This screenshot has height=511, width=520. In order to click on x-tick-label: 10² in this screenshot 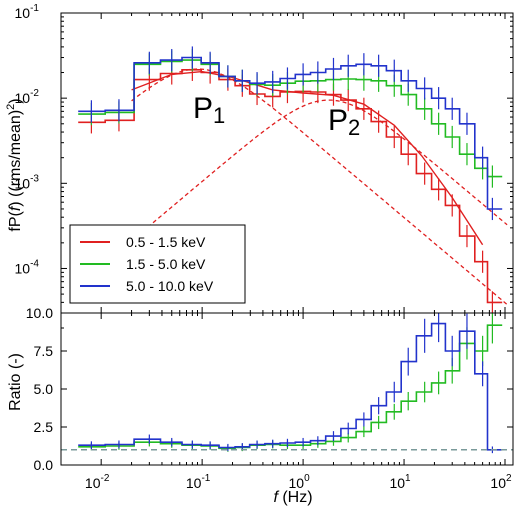, I will do `click(501, 482)`.